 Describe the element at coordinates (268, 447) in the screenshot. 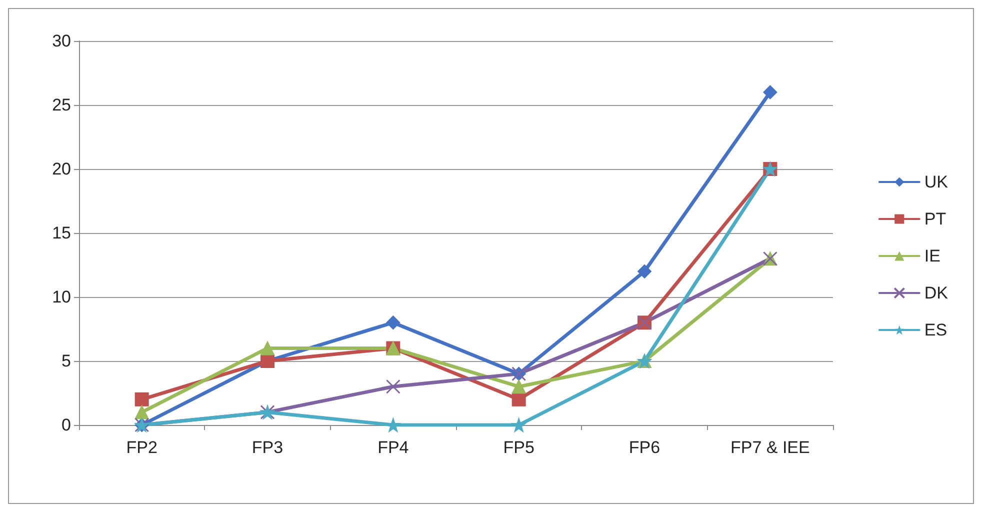

I see `x-tick-label: FP3` at that location.